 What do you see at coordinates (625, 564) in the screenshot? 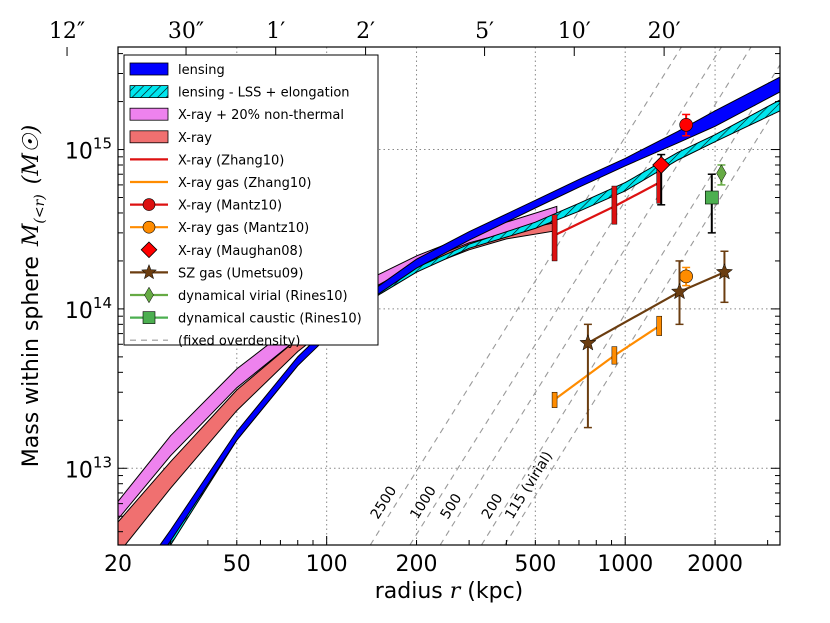
I see `x-tick-label: 1000` at bounding box center [625, 564].